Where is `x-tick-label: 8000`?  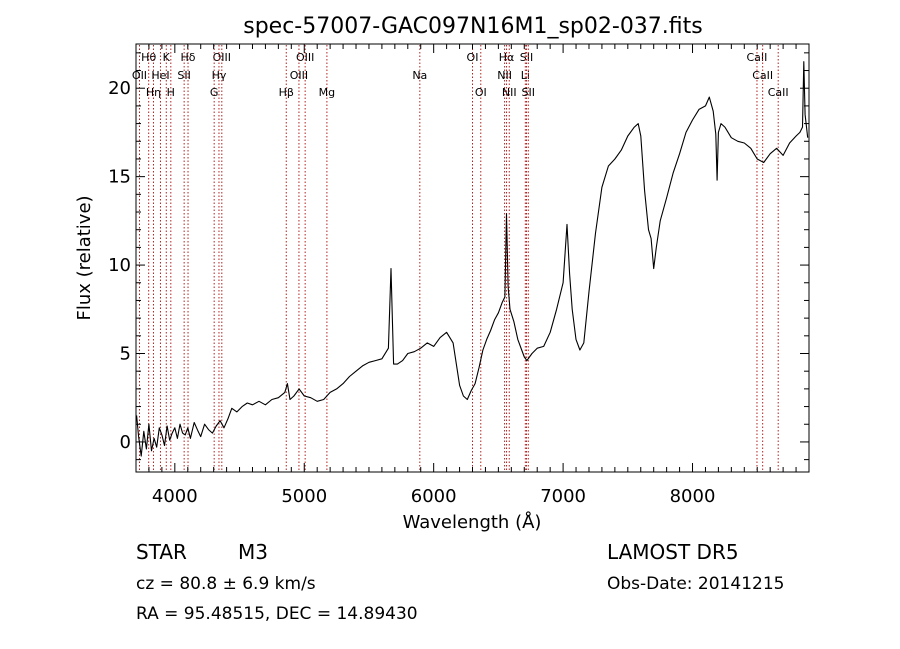 x-tick-label: 8000 is located at coordinates (693, 496).